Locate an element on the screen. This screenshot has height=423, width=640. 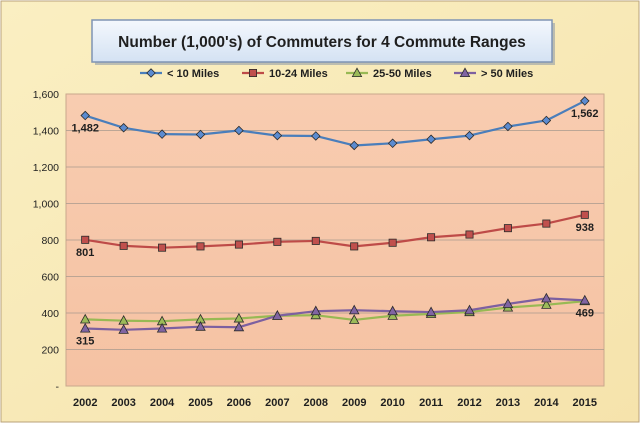
y-tick-label: 400 is located at coordinates (50, 314).